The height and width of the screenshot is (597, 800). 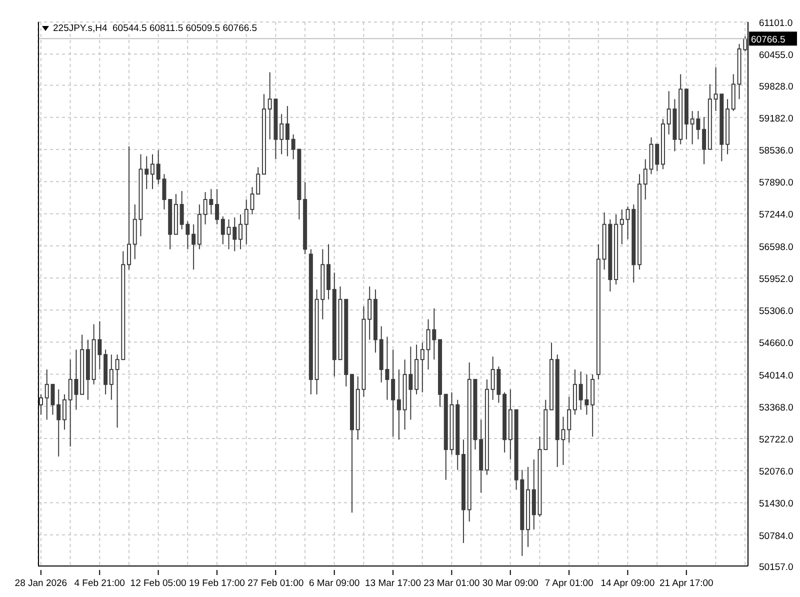 What do you see at coordinates (158, 583) in the screenshot?
I see `x-tick-label: 12 Feb 05:00` at bounding box center [158, 583].